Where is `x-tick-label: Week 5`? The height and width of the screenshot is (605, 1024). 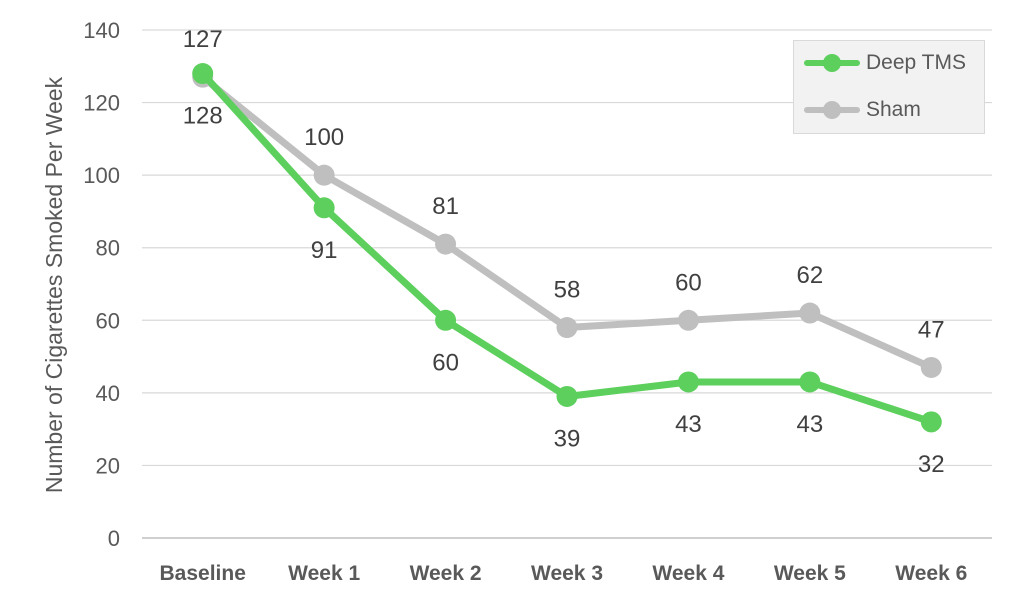 x-tick-label: Week 5 is located at coordinates (810, 573).